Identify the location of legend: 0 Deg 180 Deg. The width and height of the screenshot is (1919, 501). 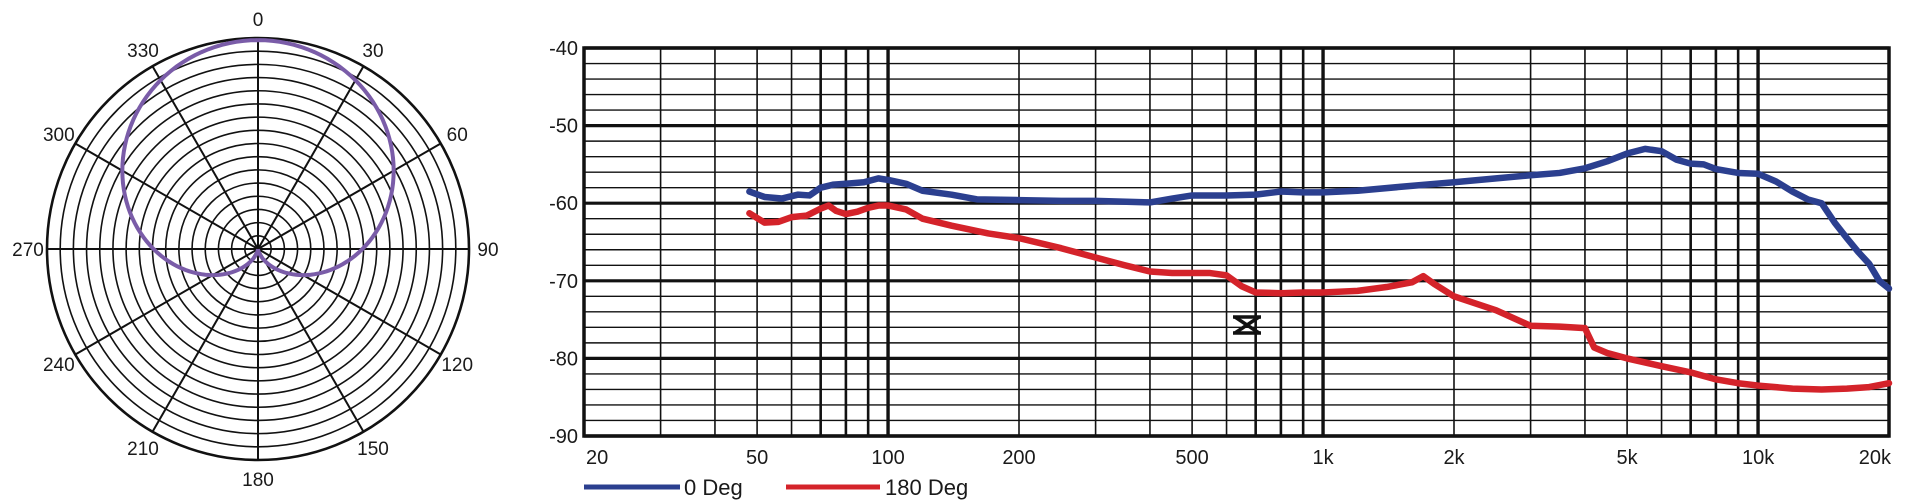
(776, 487).